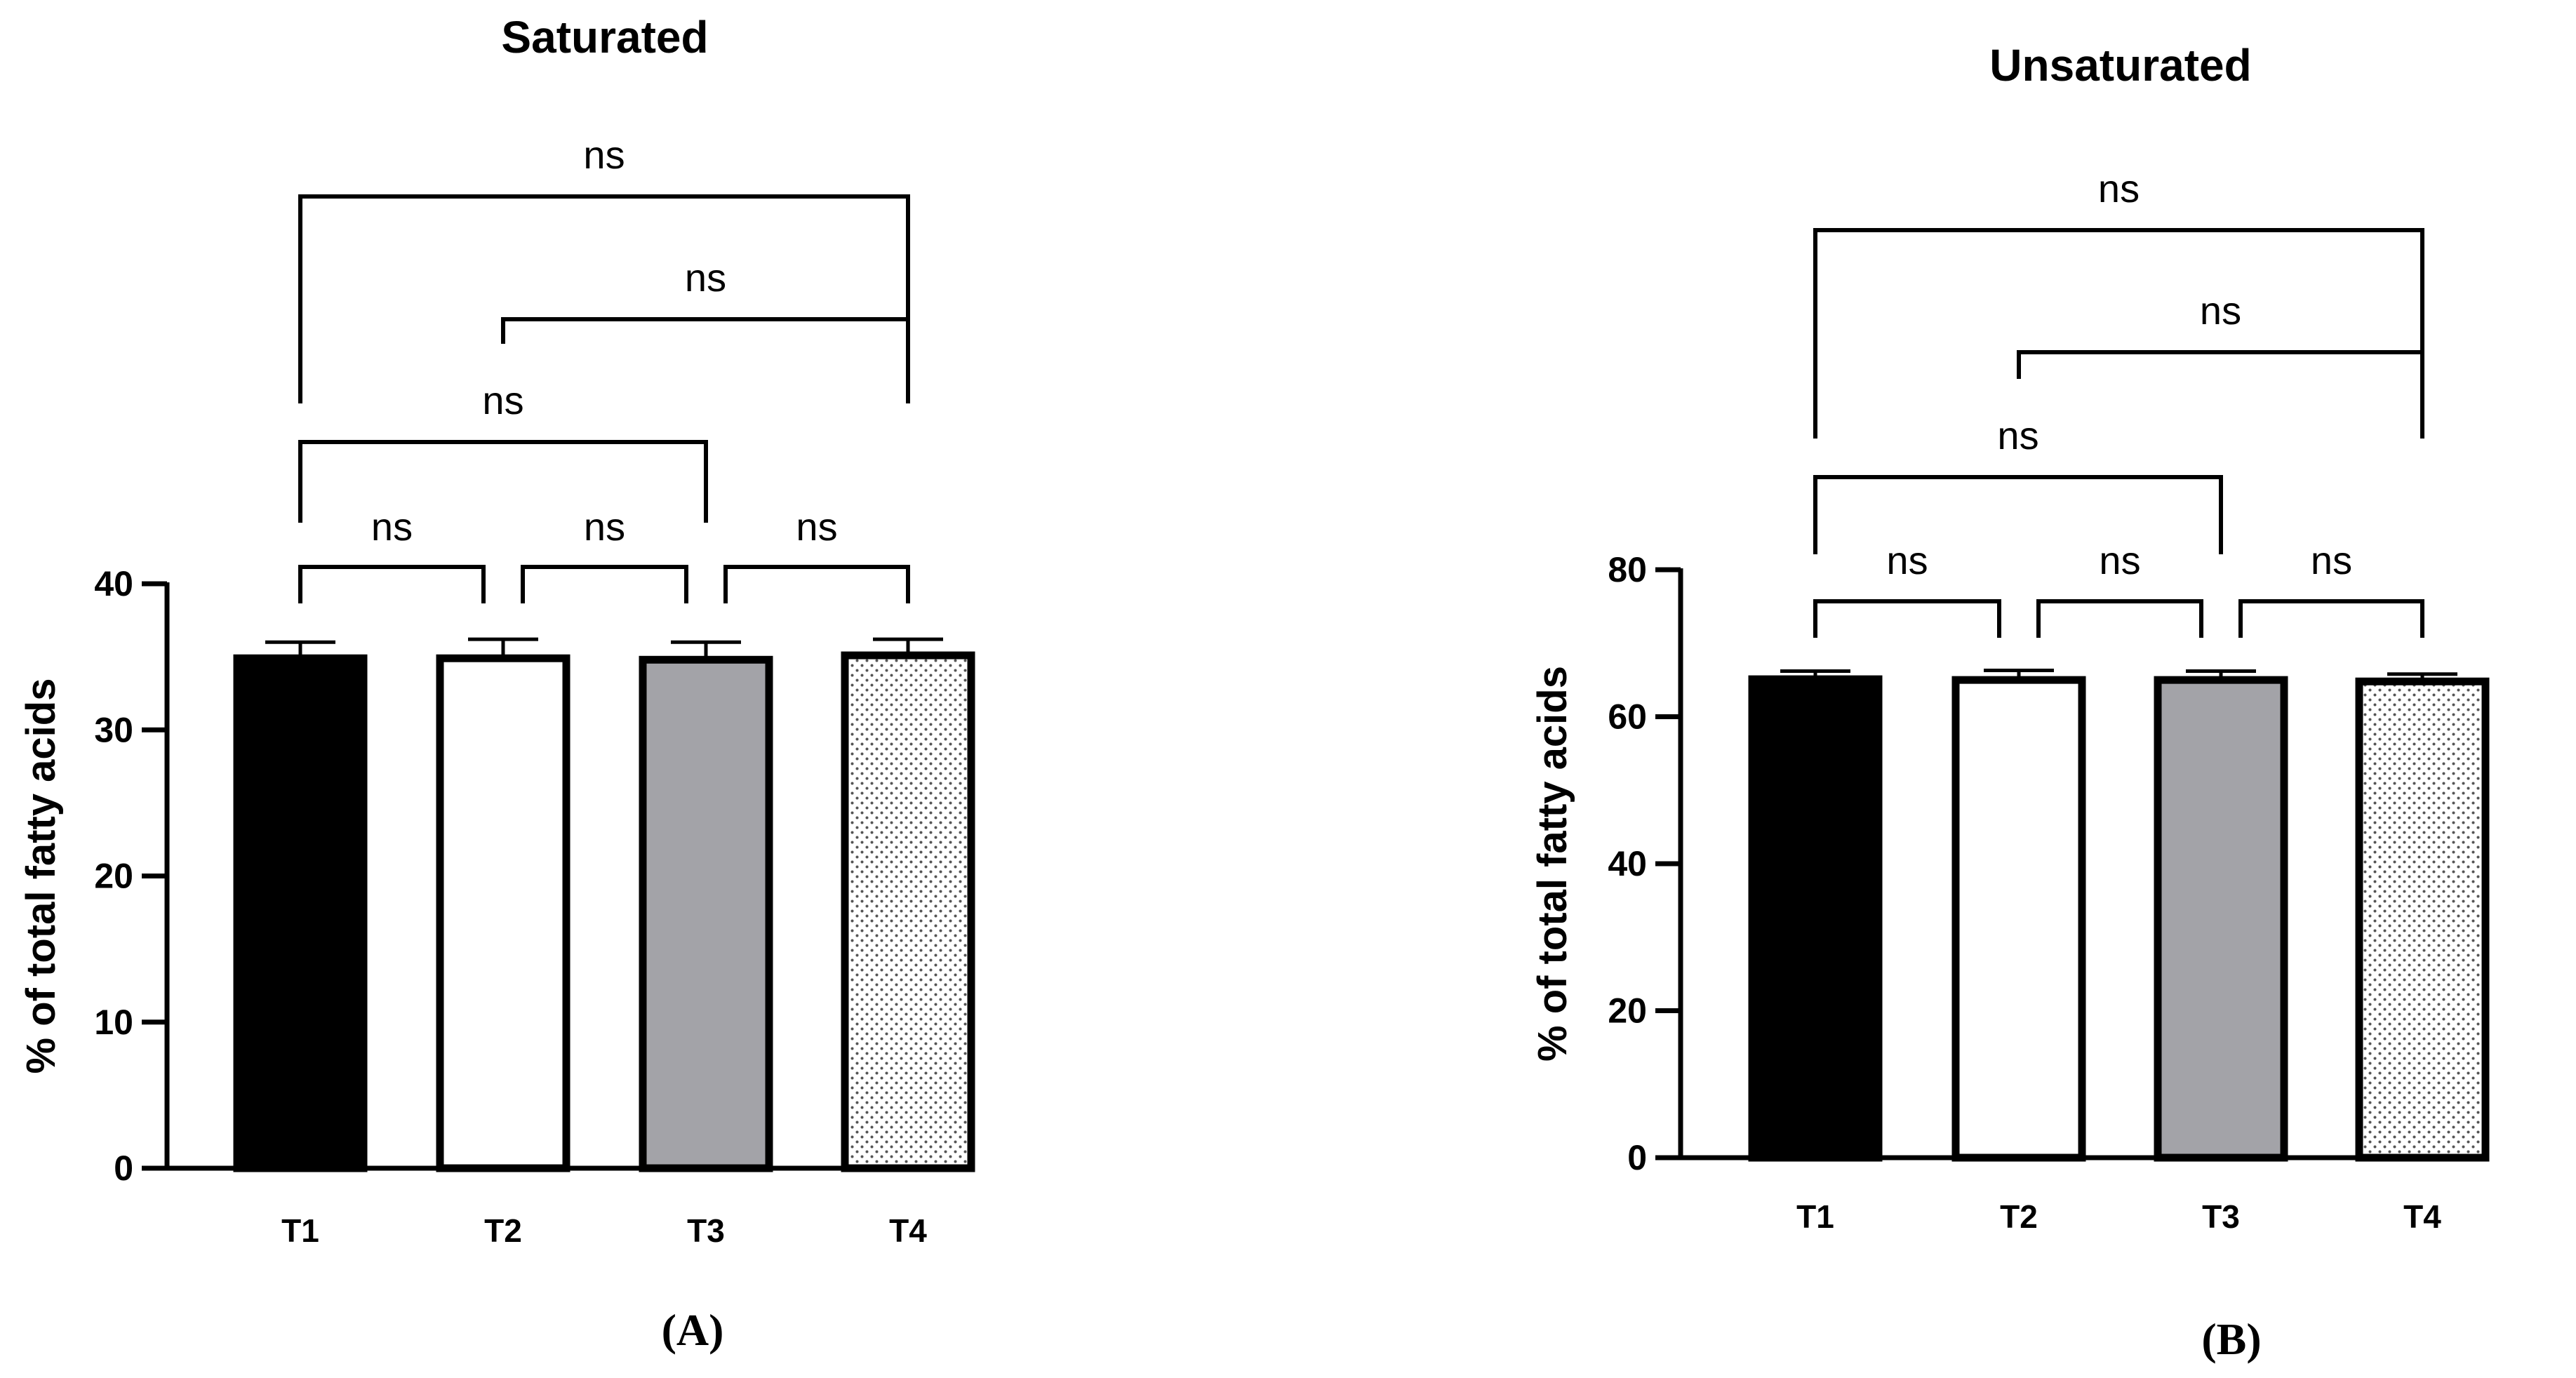 The height and width of the screenshot is (1378, 2576). I want to click on chart-title: Unsaturated, so click(2120, 65).